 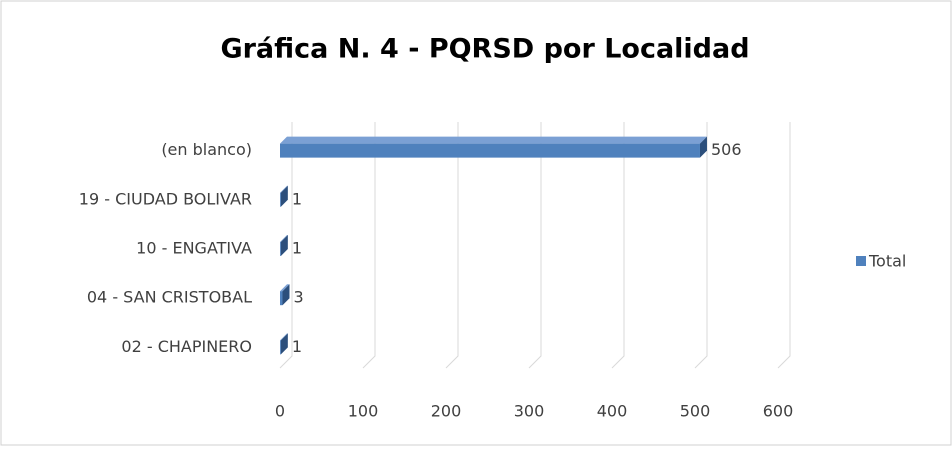 What do you see at coordinates (280, 411) in the screenshot?
I see `x-tick-label: 0` at bounding box center [280, 411].